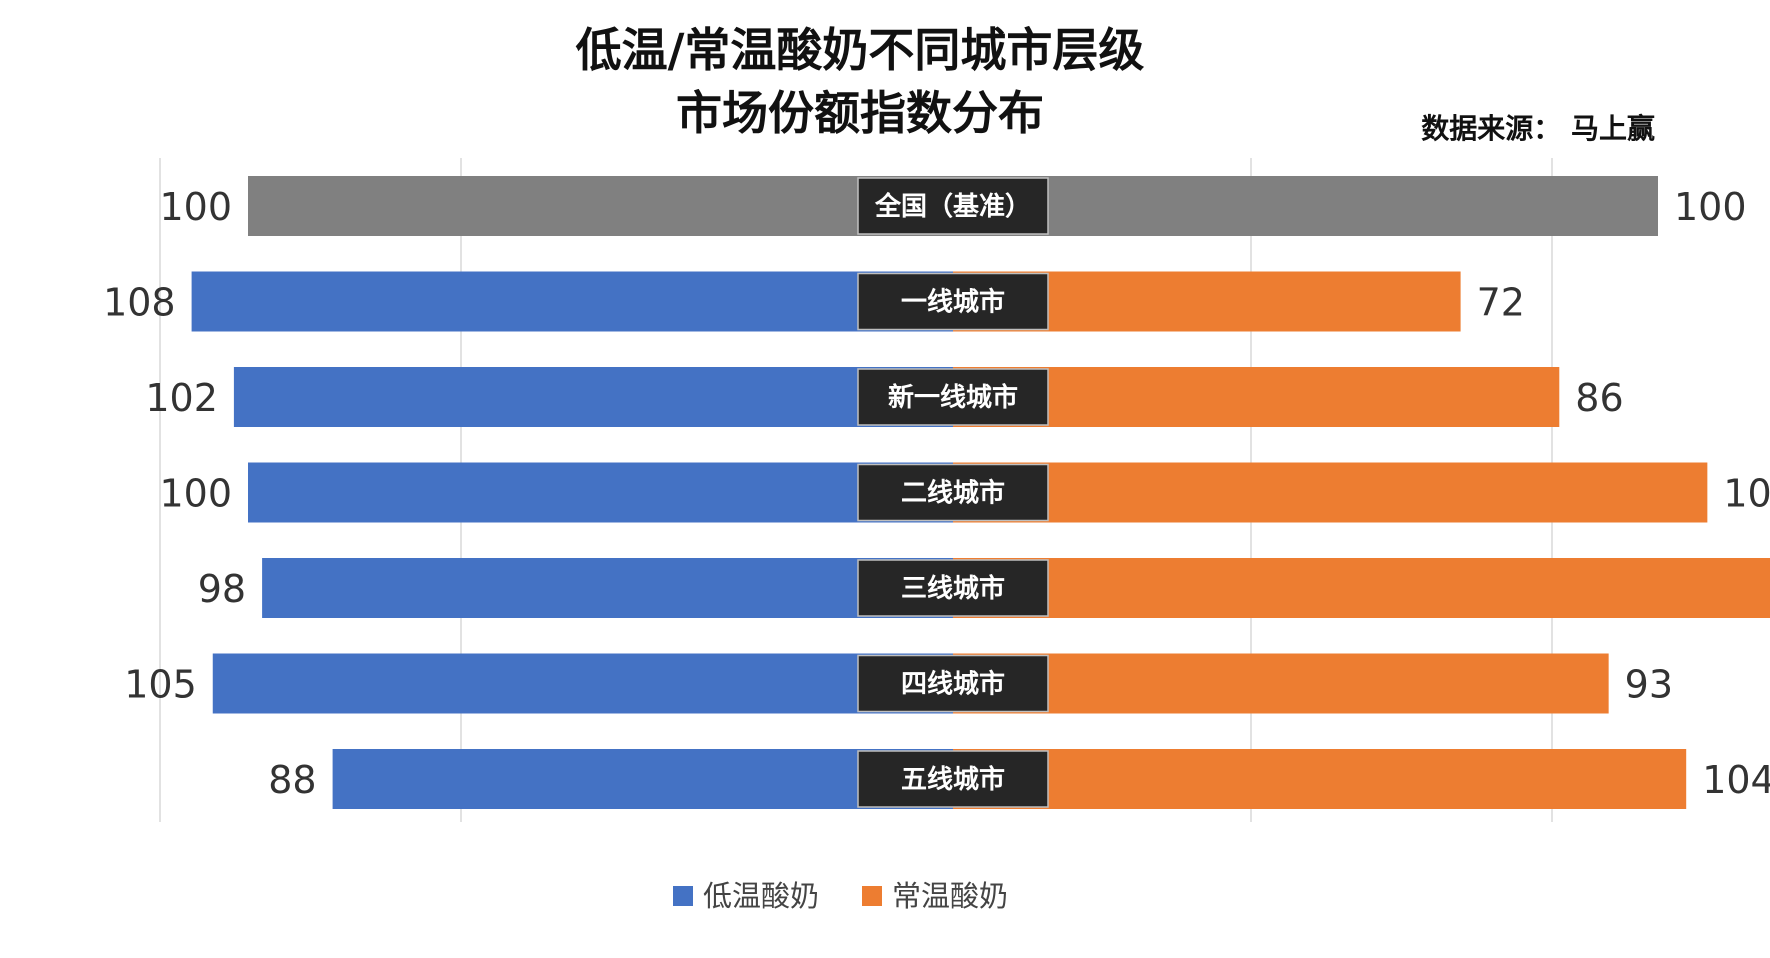  I want to click on legend-label-ambient: 常温酸奶, so click(950, 896).